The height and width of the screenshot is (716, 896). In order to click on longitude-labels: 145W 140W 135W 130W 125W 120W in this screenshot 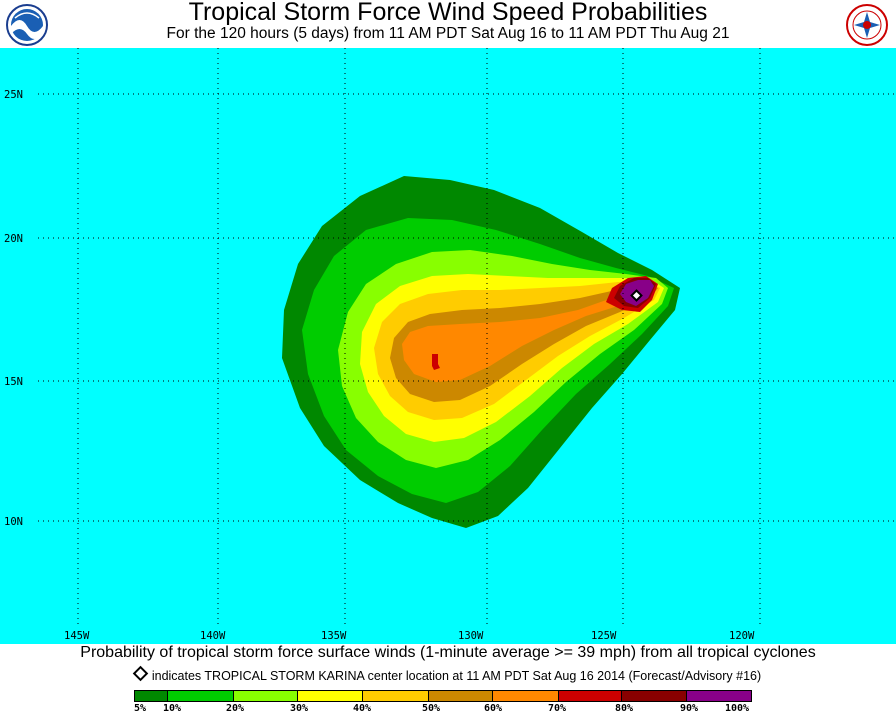, I will do `click(409, 636)`.